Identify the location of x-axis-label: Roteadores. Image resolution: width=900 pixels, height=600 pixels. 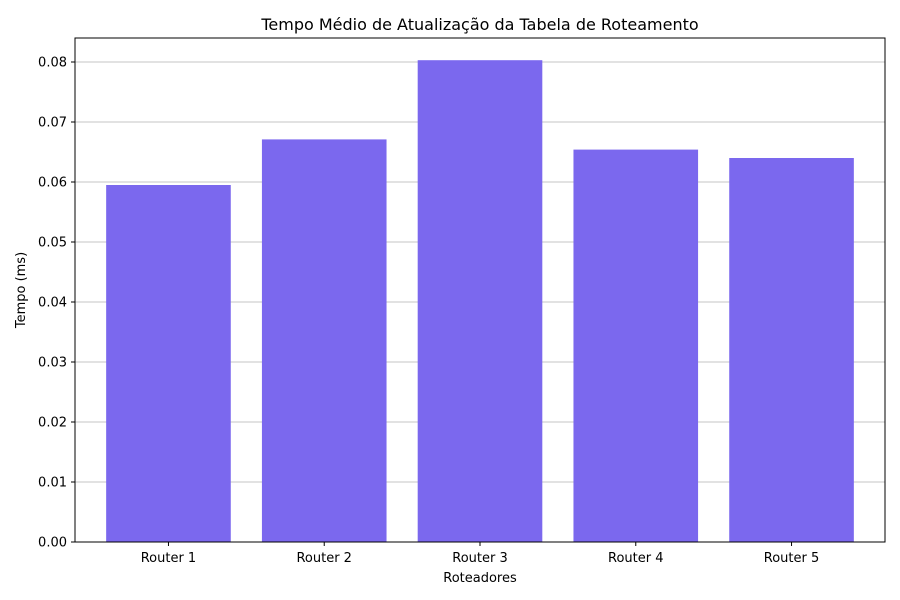
(480, 578).